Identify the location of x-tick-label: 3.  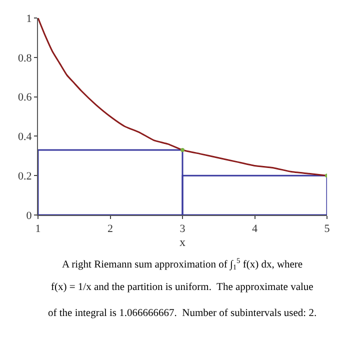
(183, 229).